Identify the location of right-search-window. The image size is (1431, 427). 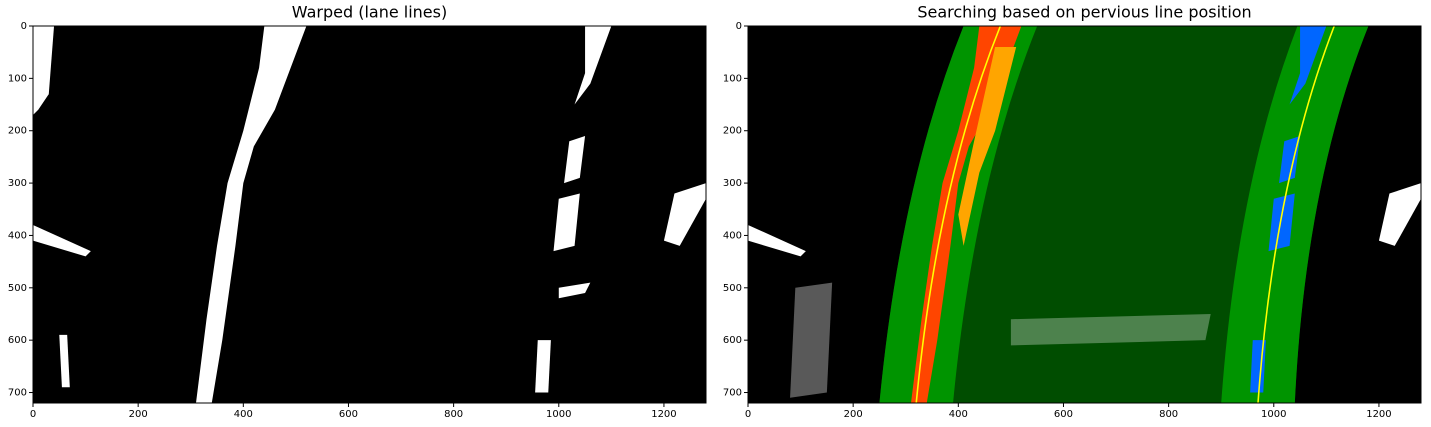
(1295, 214).